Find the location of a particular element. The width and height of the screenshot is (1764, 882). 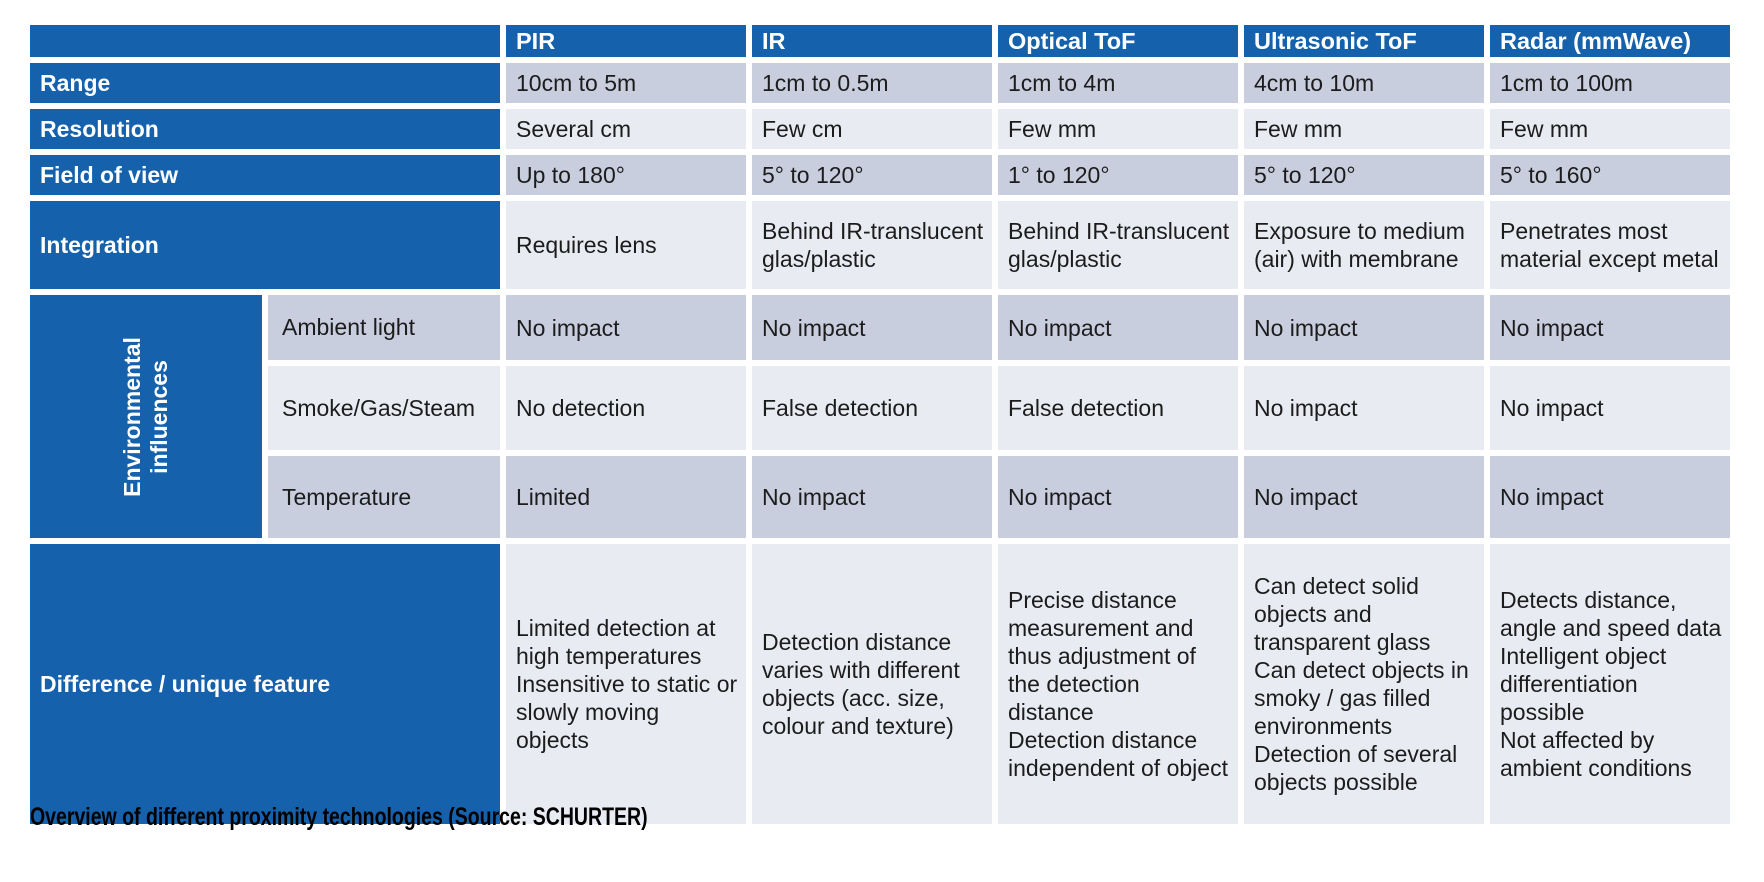

row-label-range: Range is located at coordinates (265, 83).